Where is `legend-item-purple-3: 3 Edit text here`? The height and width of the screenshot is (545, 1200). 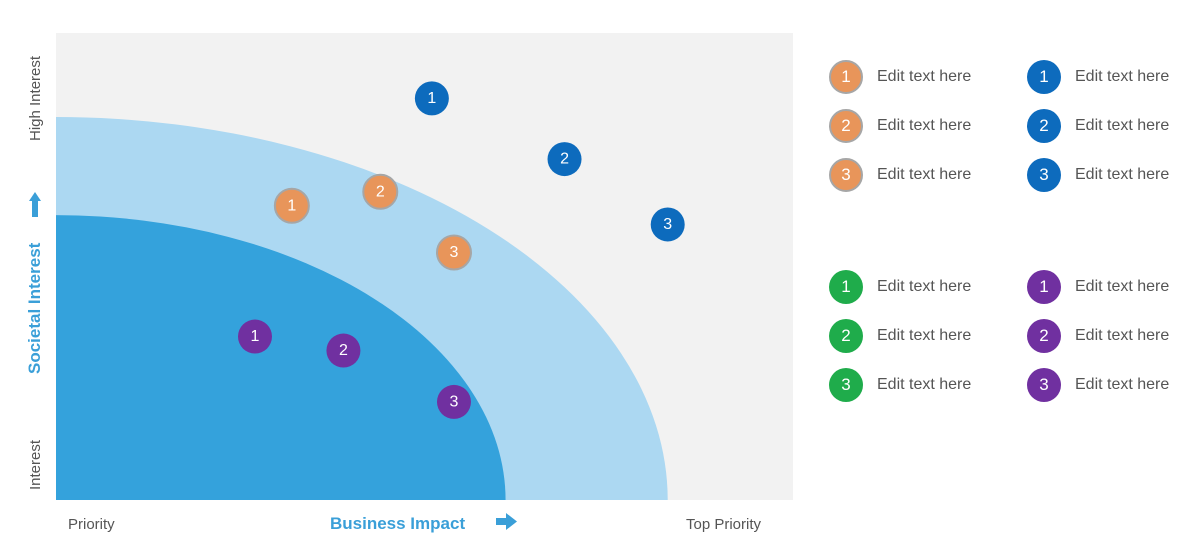 legend-item-purple-3: 3 Edit text here is located at coordinates (1113, 385).